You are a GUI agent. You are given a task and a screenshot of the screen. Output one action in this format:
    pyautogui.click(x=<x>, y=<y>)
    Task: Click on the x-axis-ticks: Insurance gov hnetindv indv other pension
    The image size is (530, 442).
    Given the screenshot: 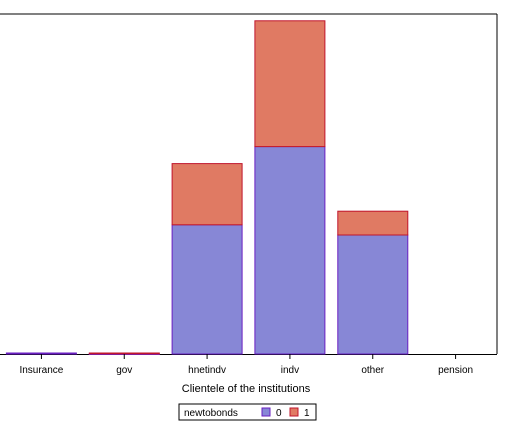 What is the action you would take?
    pyautogui.click(x=246, y=365)
    